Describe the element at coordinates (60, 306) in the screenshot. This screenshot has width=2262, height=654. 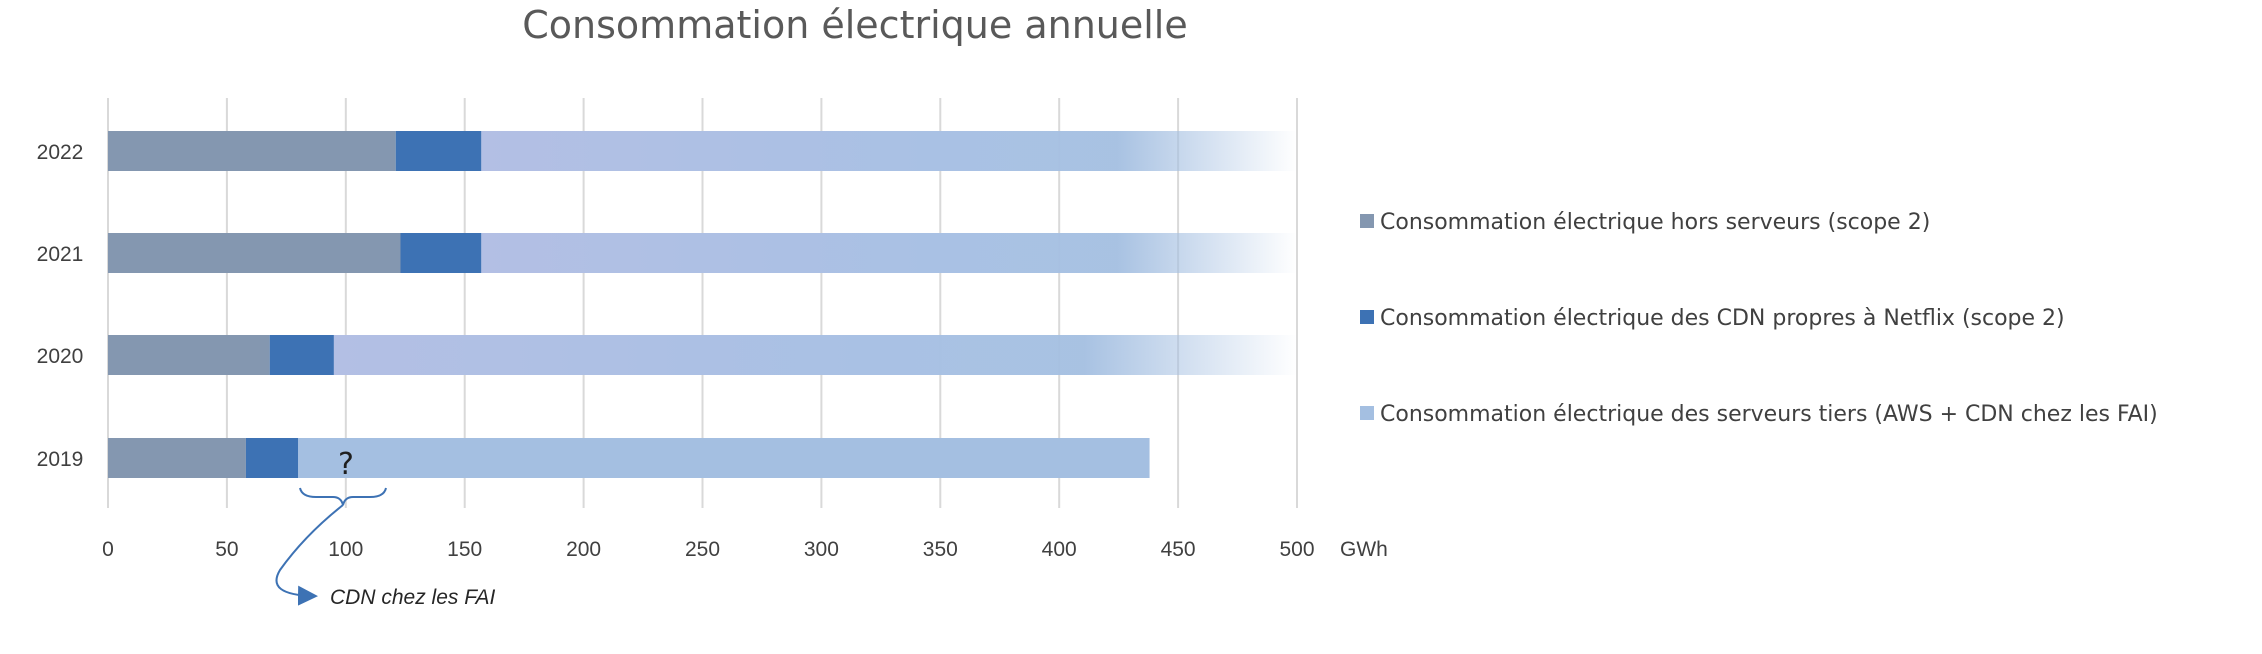
I see `y-axis-ticks: 2022 2021 2020 2019` at that location.